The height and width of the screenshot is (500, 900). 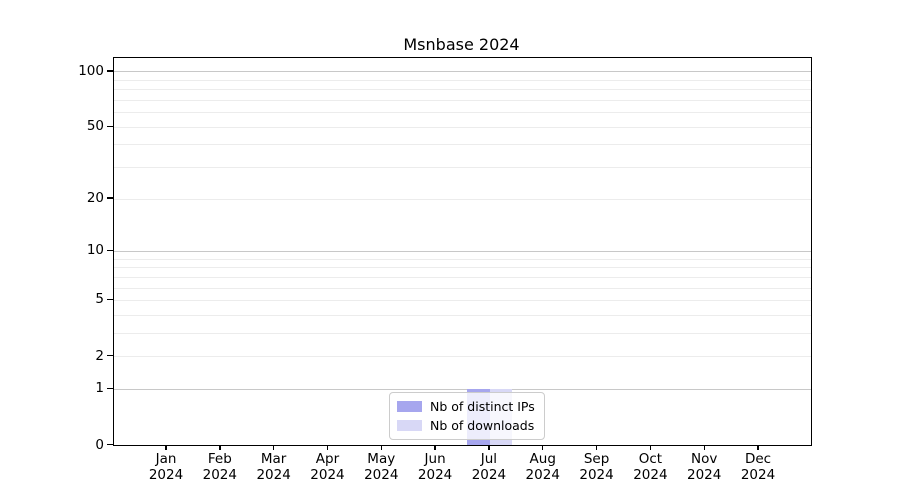 I want to click on x-tick-mark-may, so click(x=381, y=447).